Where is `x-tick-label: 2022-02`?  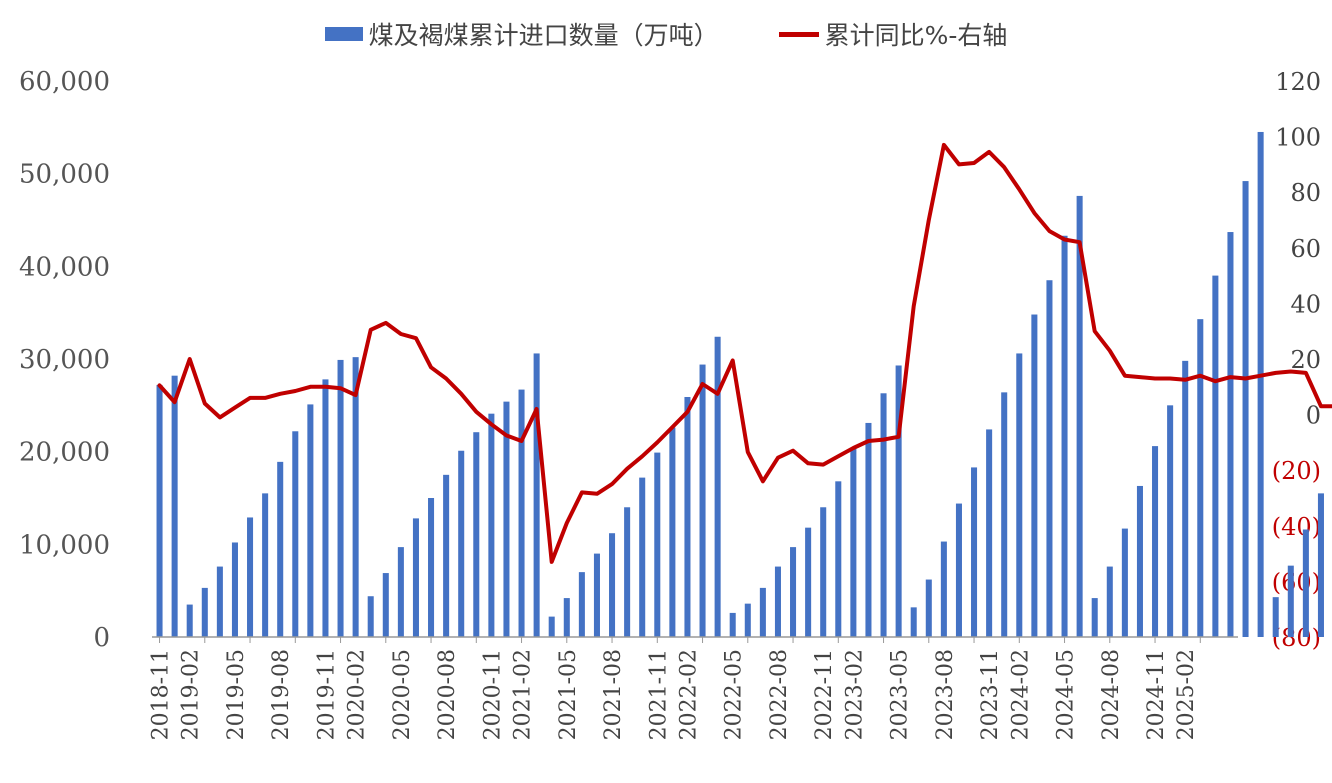 x-tick-label: 2022-02 is located at coordinates (689, 694).